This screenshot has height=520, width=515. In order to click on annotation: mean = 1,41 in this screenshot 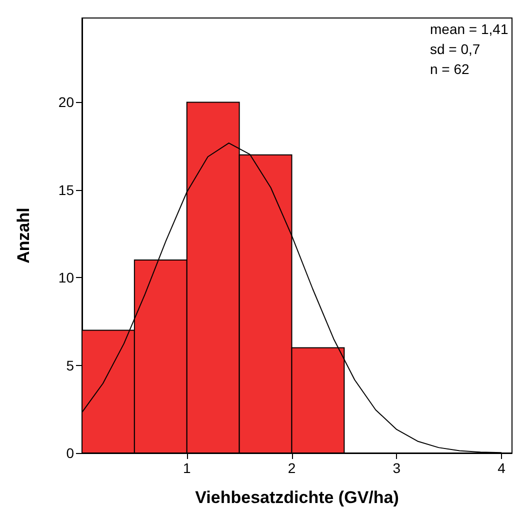, I will do `click(469, 29)`.